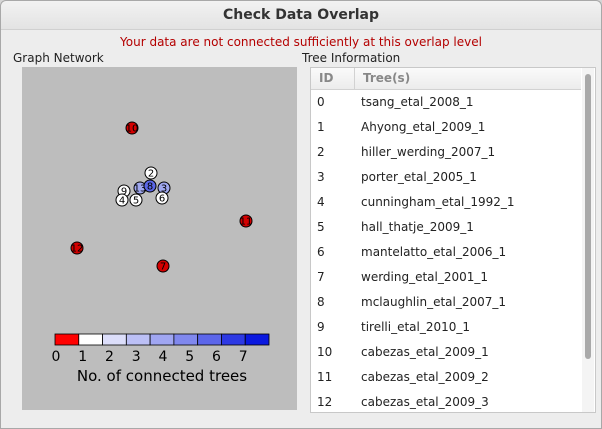 This screenshot has height=429, width=602. I want to click on table-row: 10 cabezas_etal_2009_1, so click(446, 352).